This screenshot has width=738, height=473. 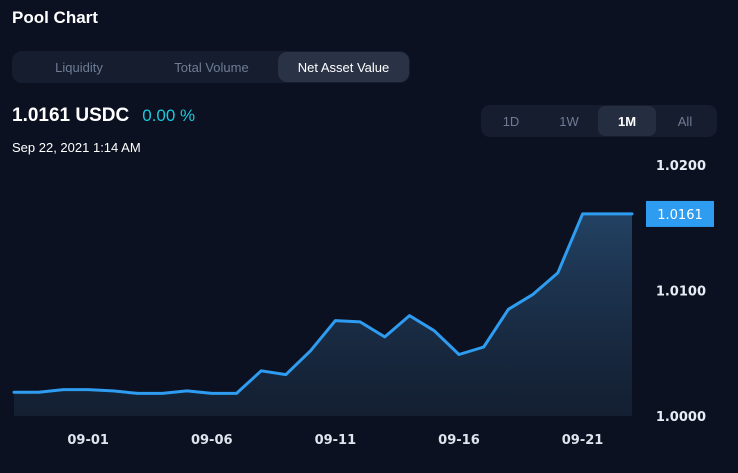 I want to click on range-tab-group: 1D 1W 1M All, so click(x=599, y=121).